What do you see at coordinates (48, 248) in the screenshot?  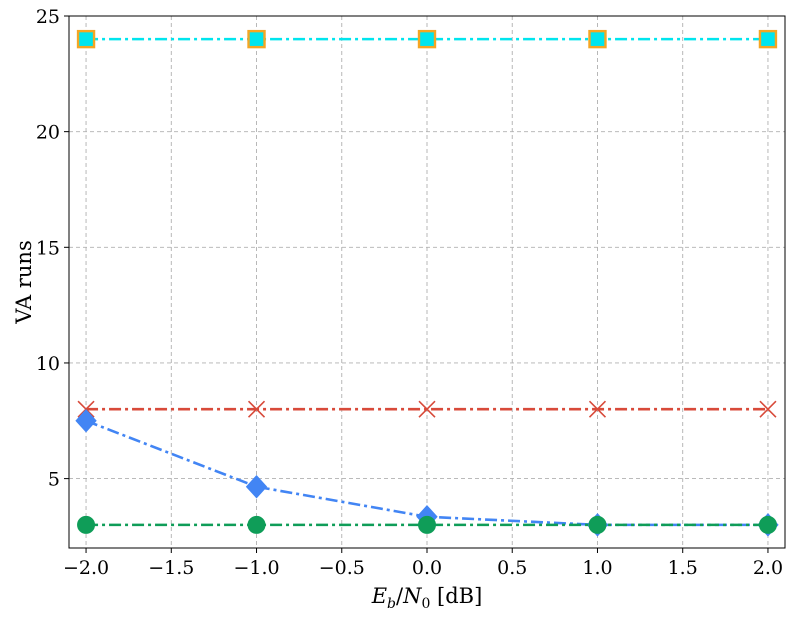 I see `y-tick-label: 15` at bounding box center [48, 248].